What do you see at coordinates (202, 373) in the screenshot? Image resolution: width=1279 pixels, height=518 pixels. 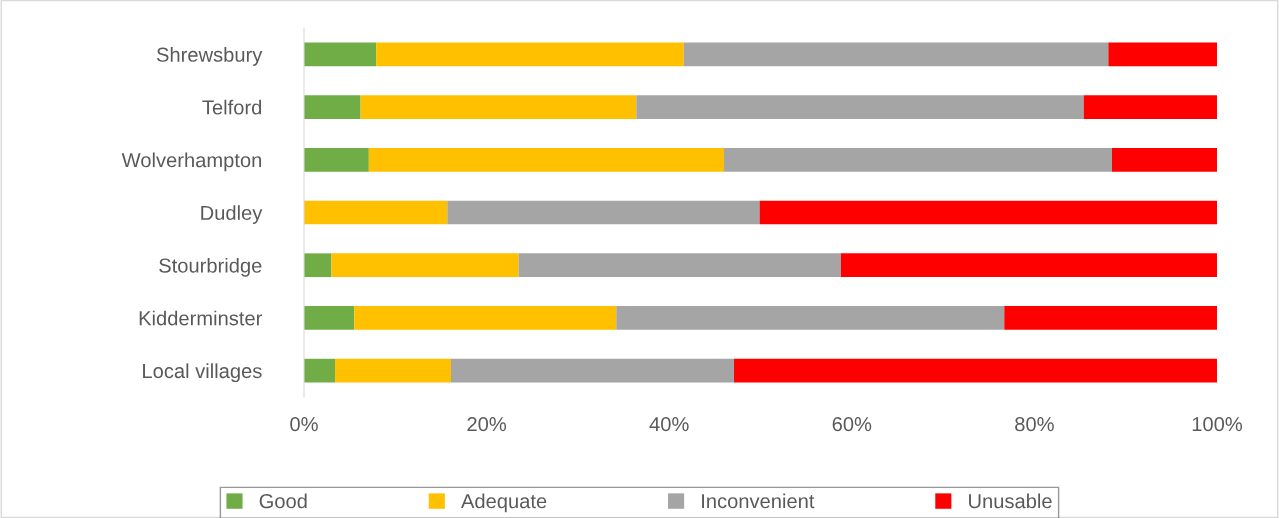 I see `y-tick-label: Local villages` at bounding box center [202, 373].